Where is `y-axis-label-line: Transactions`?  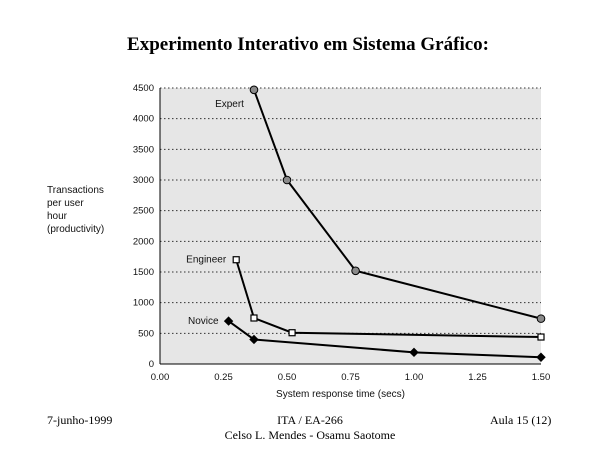 y-axis-label-line: Transactions is located at coordinates (75, 190).